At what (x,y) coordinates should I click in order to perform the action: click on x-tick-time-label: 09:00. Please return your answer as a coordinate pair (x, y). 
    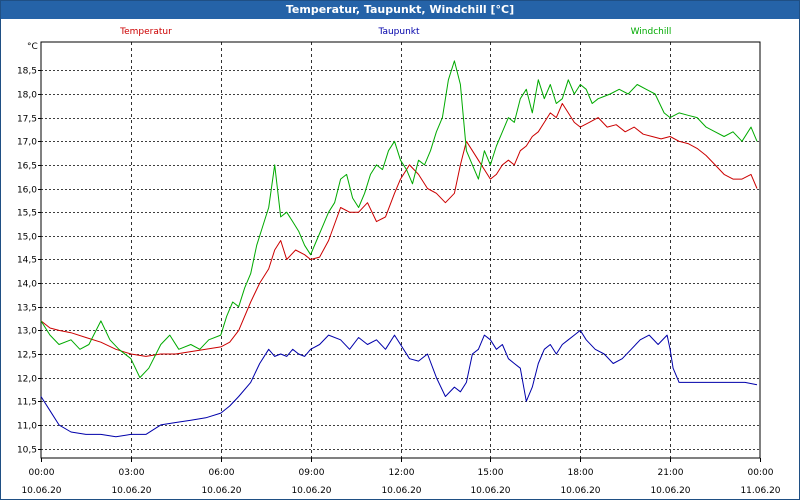
    Looking at the image, I should click on (312, 473).